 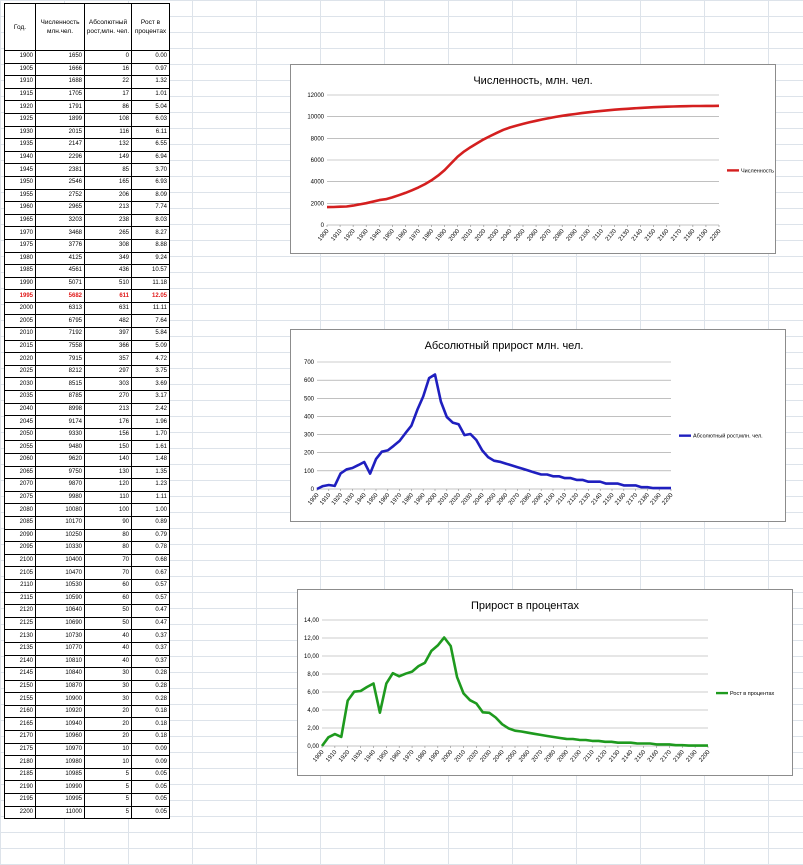 I want to click on cell-population: 10730, so click(x=60, y=636).